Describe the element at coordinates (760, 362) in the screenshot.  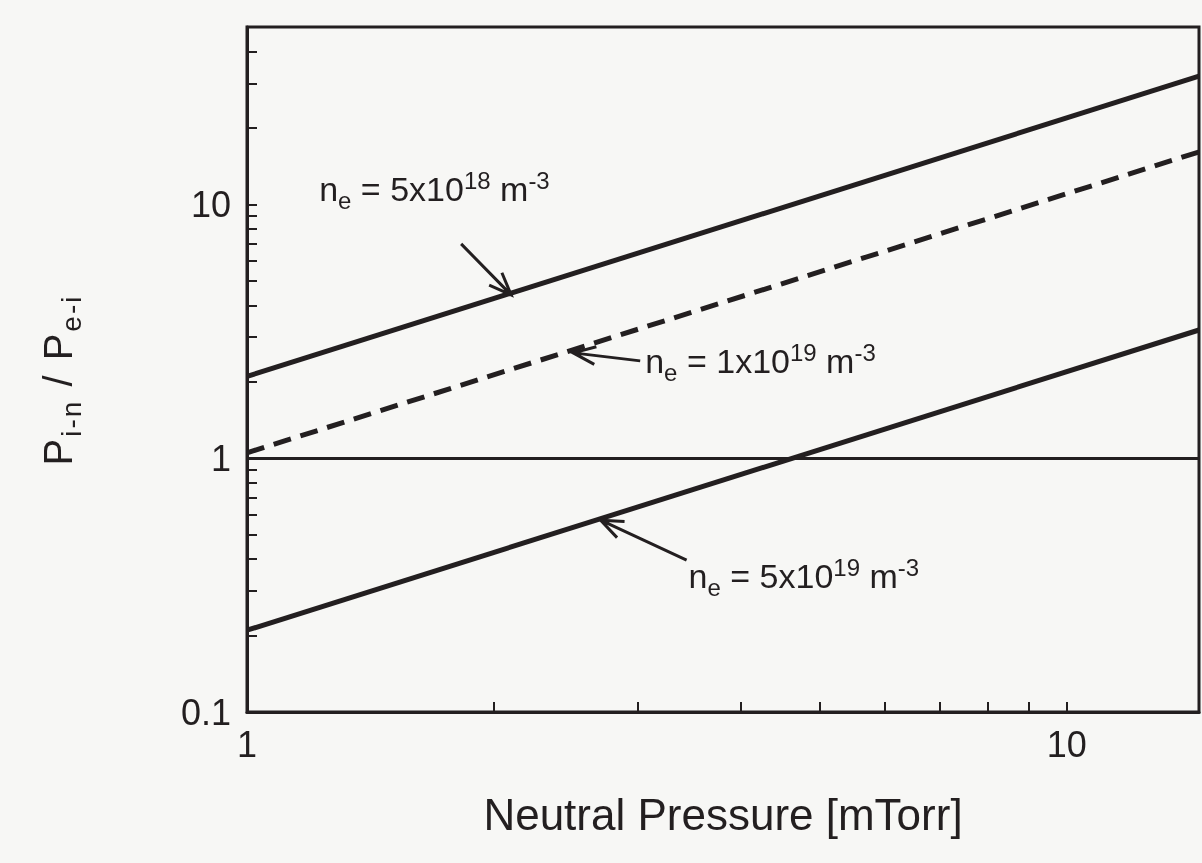
I see `annotation: n$_{e}$ = 1x10$^{19}$ m$^{-3}$` at that location.